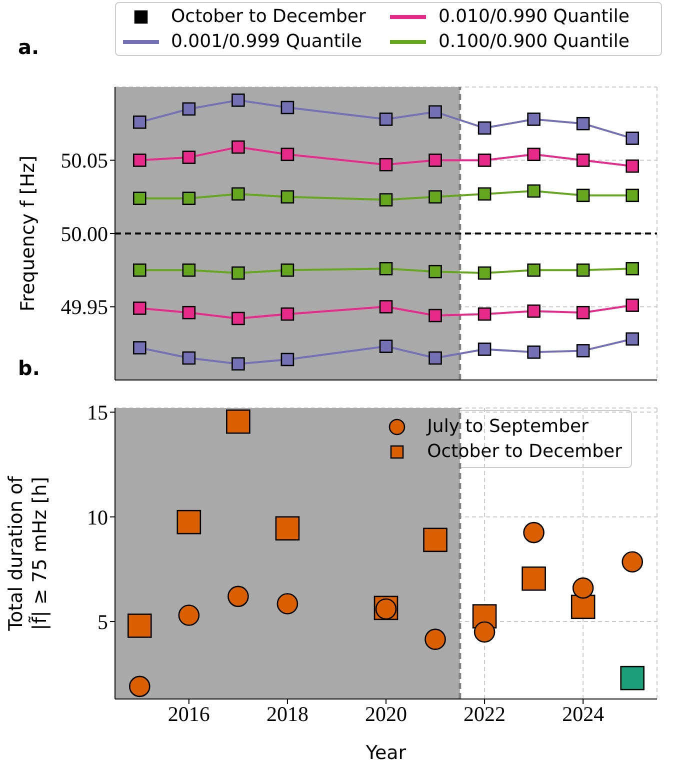 The height and width of the screenshot is (769, 682). I want to click on x-axis-title: Year, so click(385, 753).